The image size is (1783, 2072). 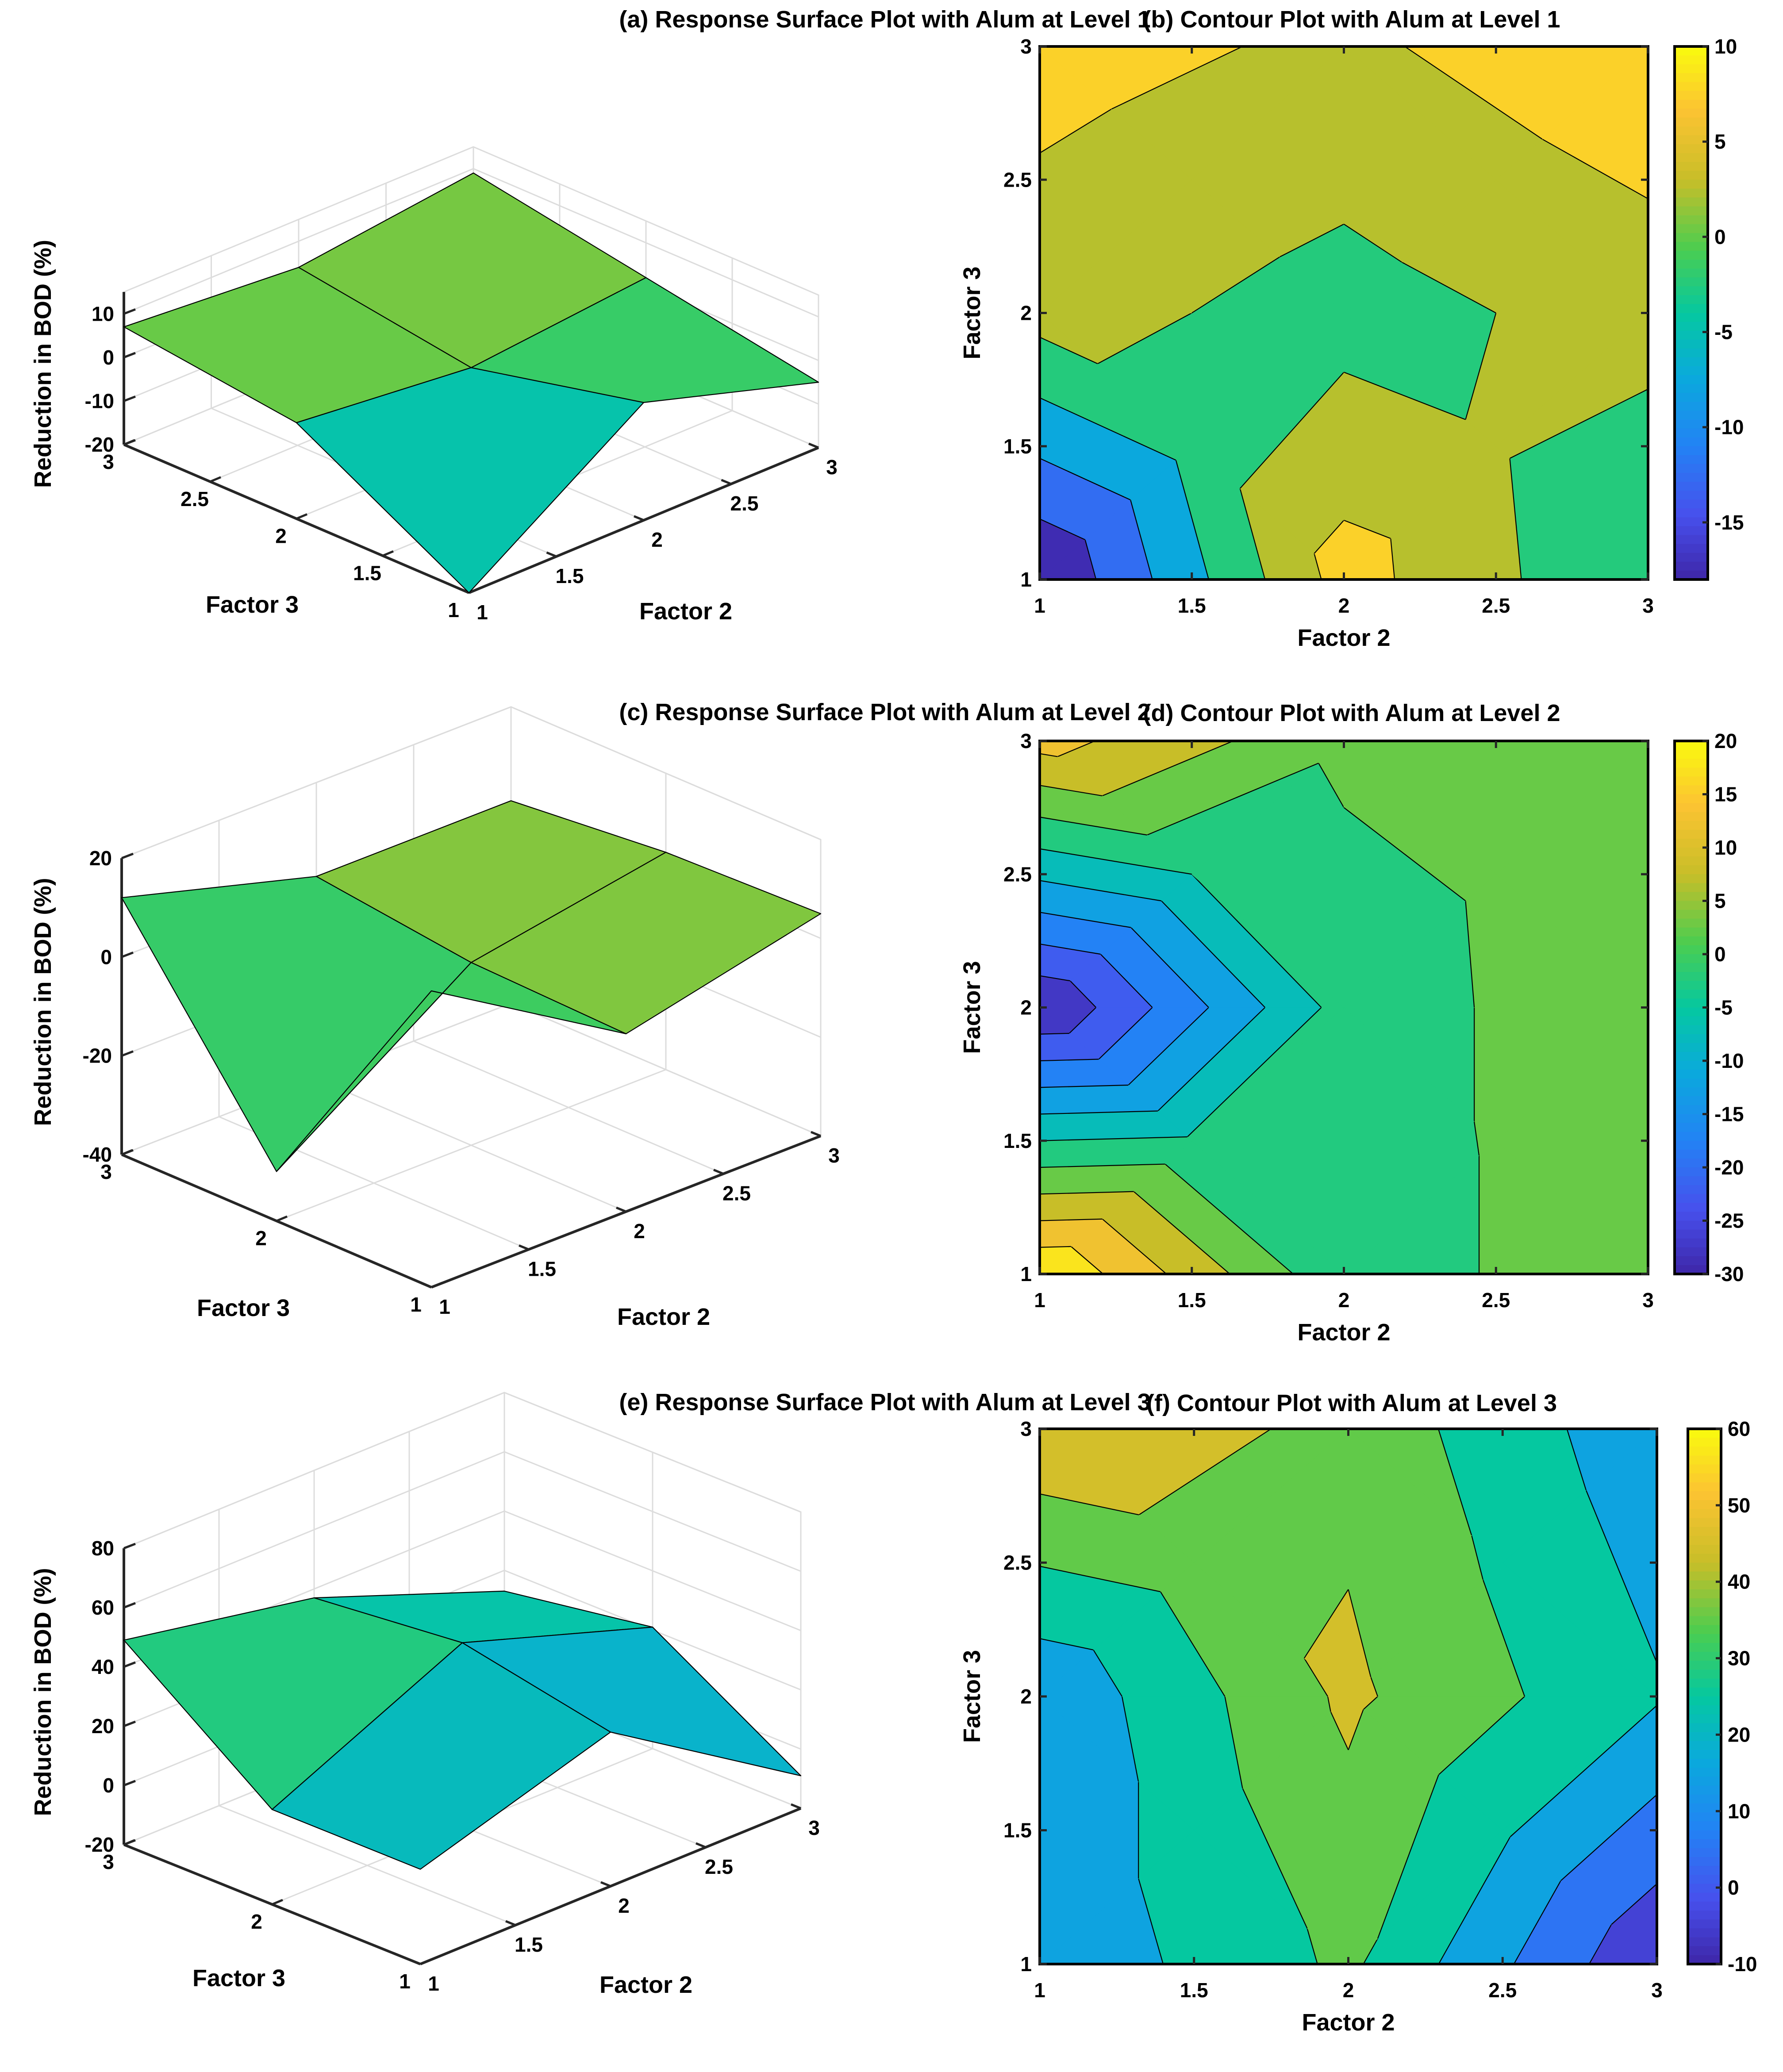 What do you see at coordinates (1729, 522) in the screenshot?
I see `colorbar-tick-label: -15` at bounding box center [1729, 522].